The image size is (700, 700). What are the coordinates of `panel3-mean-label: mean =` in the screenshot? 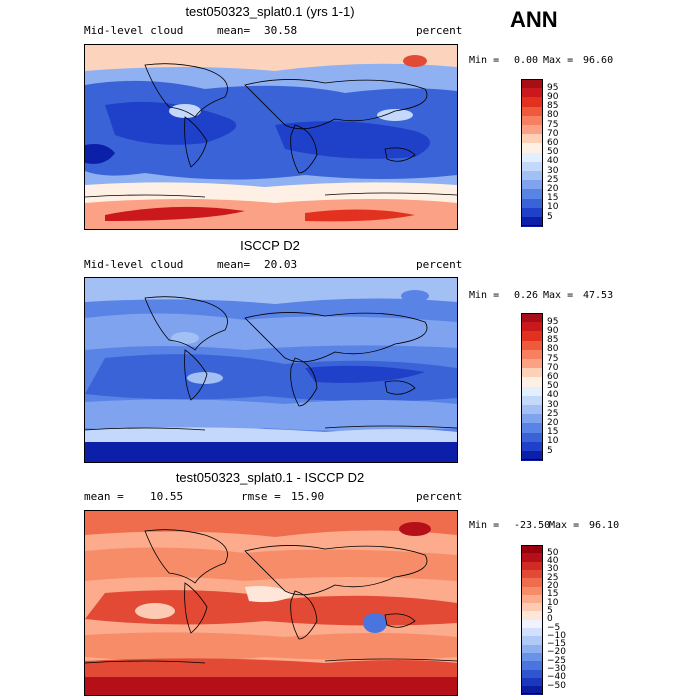 It's located at (104, 496).